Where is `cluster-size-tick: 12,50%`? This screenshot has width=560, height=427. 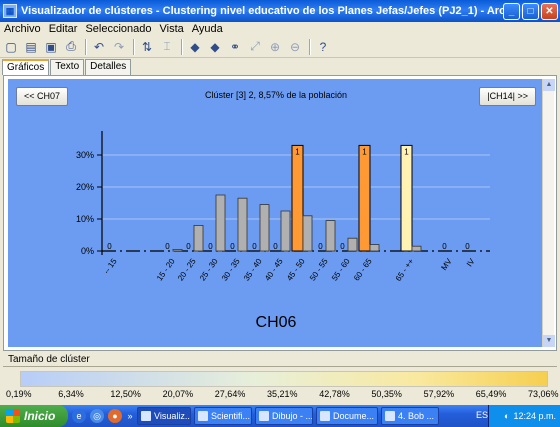
cluster-size-tick: 12,50% is located at coordinates (125, 394).